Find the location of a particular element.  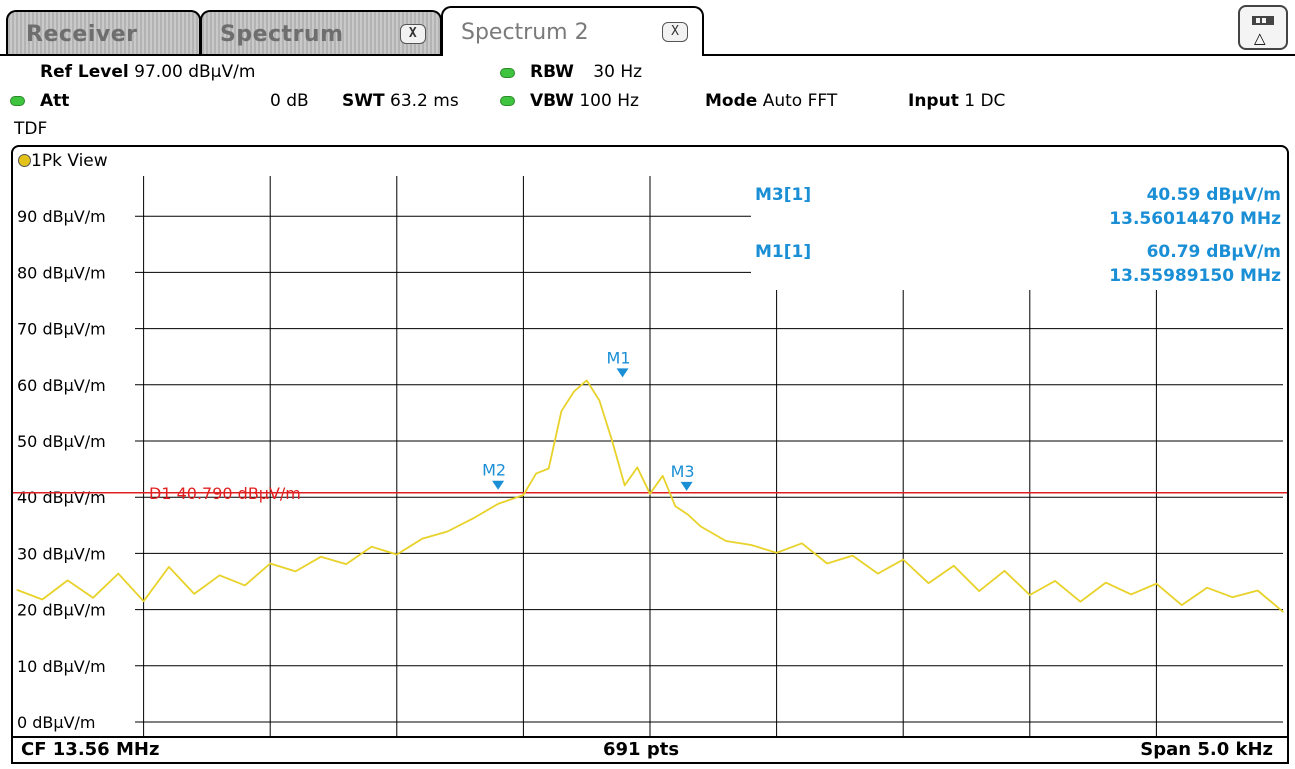

mode-label: Mode is located at coordinates (731, 101).